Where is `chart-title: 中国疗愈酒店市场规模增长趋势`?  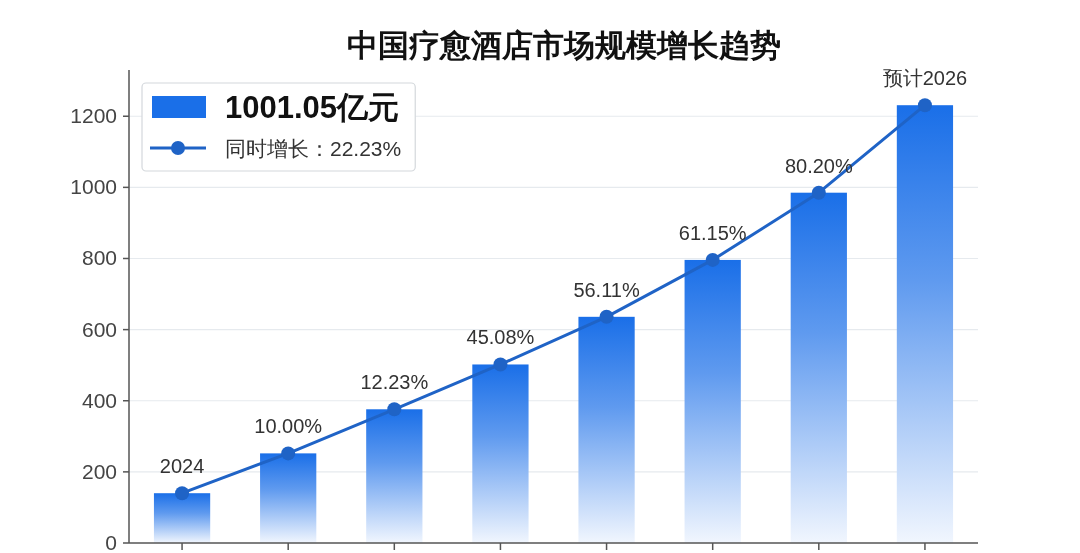
chart-title: 中国疗愈酒店市场规模增长趋势 is located at coordinates (564, 45).